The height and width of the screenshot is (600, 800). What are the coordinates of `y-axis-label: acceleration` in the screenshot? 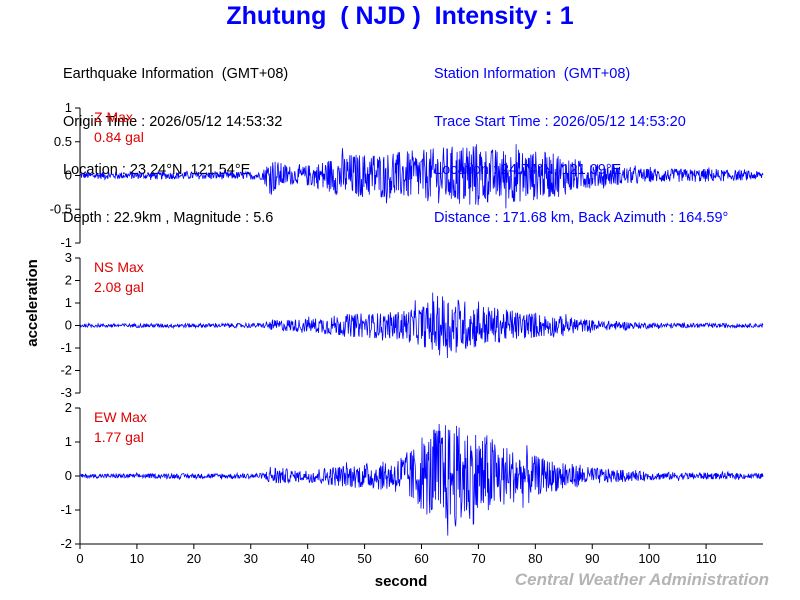 It's located at (32, 303).